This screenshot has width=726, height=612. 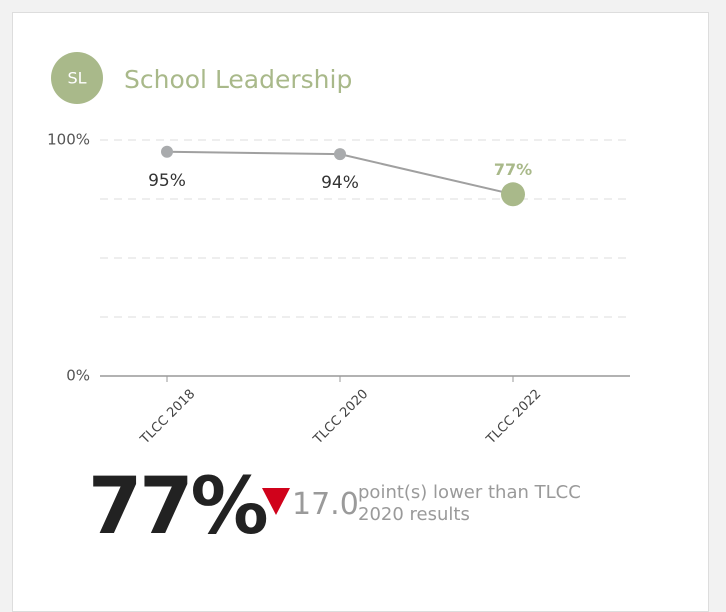 I want to click on badge: SL, so click(x=76, y=78).